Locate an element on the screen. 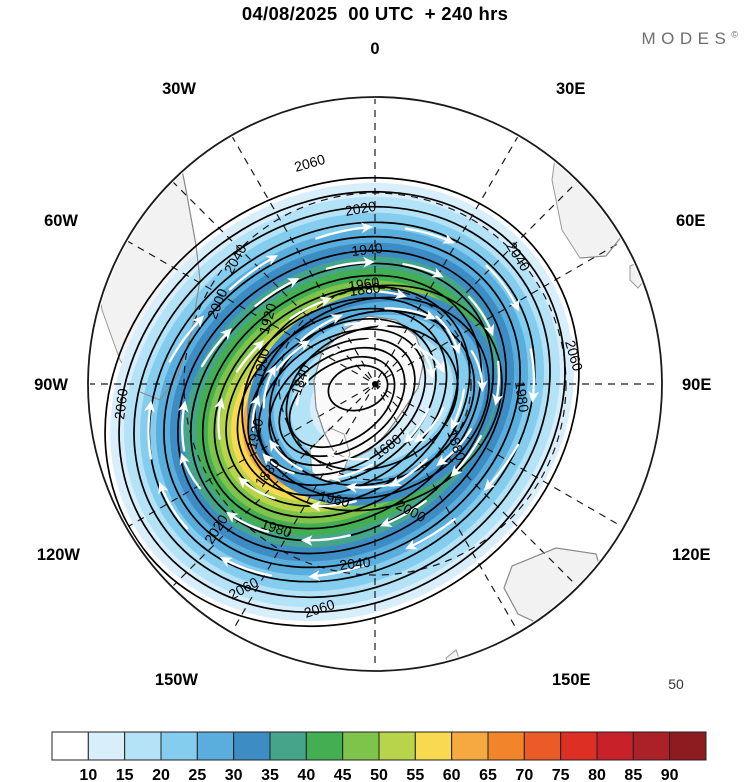 The width and height of the screenshot is (750, 782). lon-label-60e: 60E is located at coordinates (690, 221).